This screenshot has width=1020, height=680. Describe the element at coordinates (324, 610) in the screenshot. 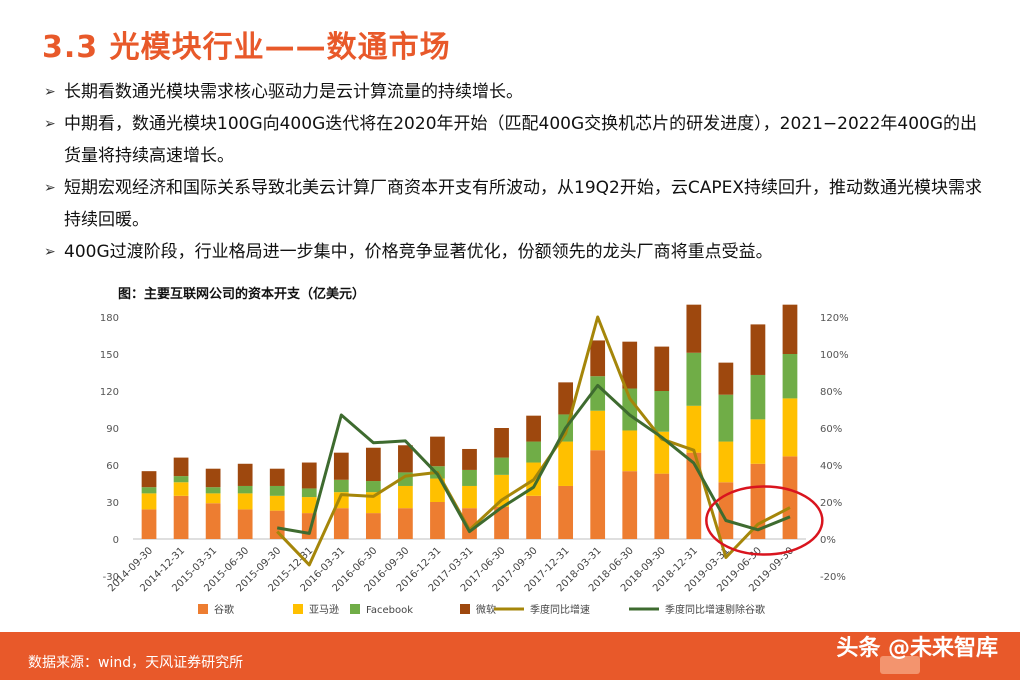

I see `legend-label: 亚马逊` at that location.